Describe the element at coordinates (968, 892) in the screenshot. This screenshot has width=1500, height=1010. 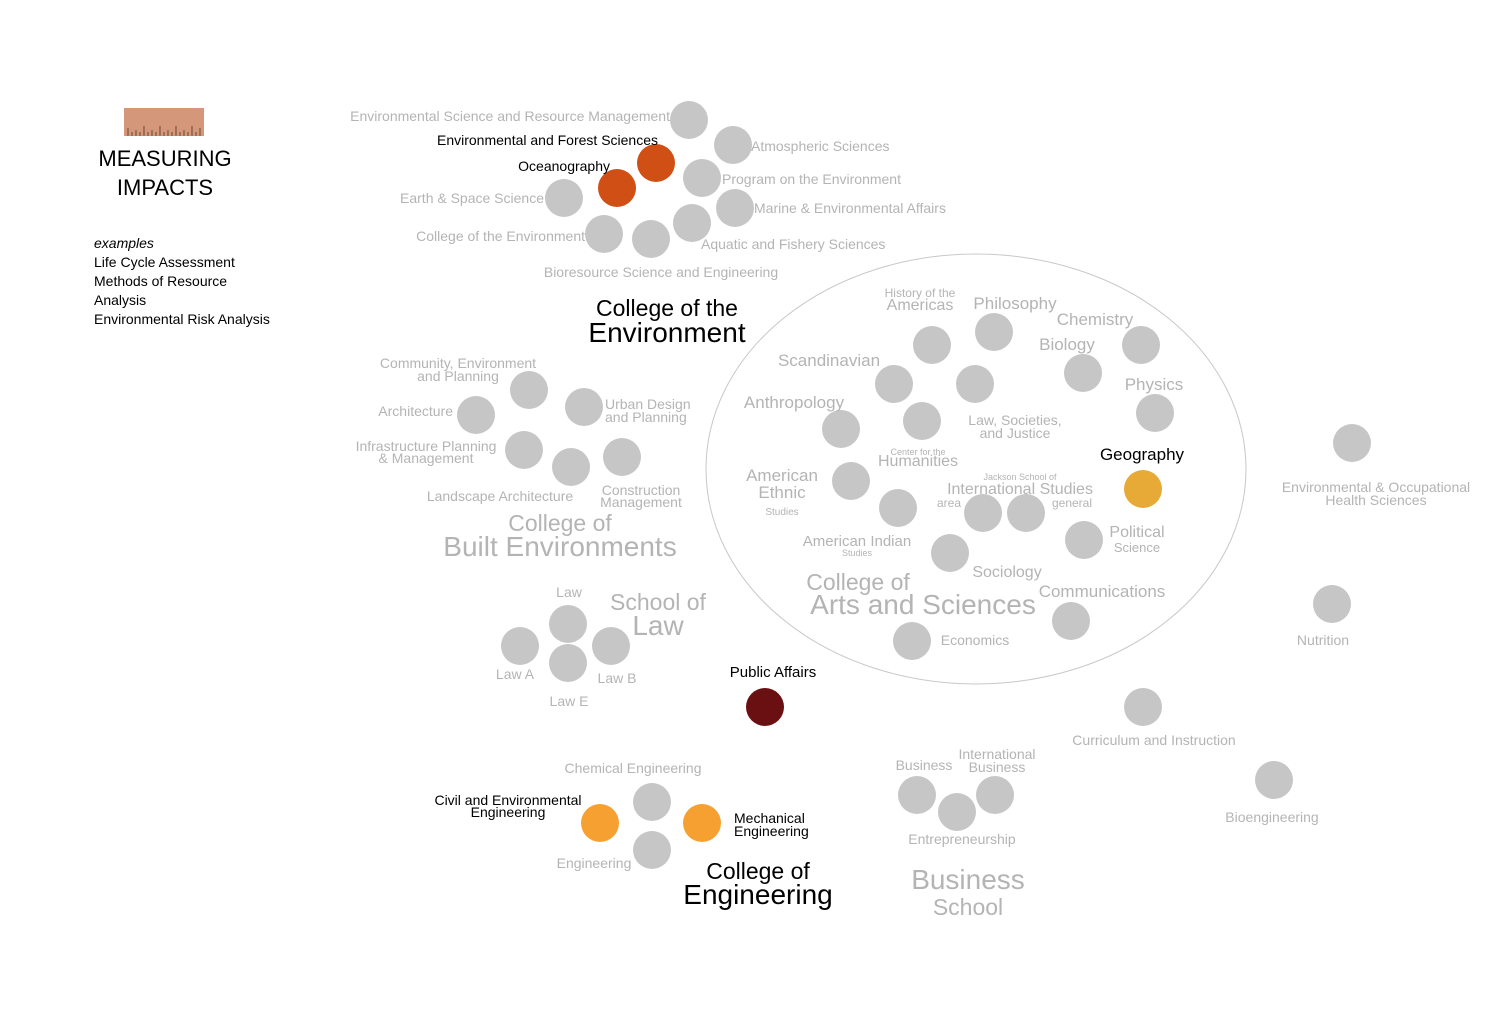
I see `group-heading-biz: Business School` at that location.